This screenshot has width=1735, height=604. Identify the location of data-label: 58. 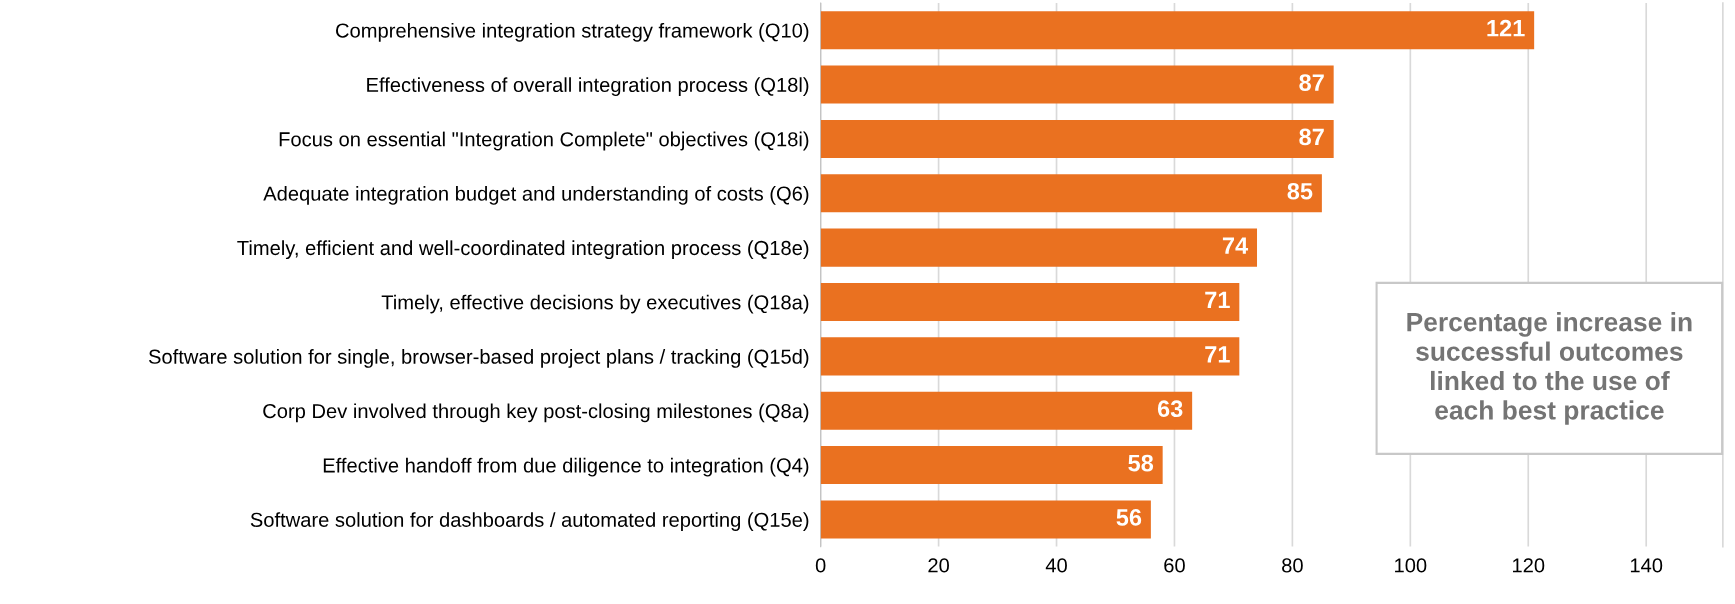
(1141, 463).